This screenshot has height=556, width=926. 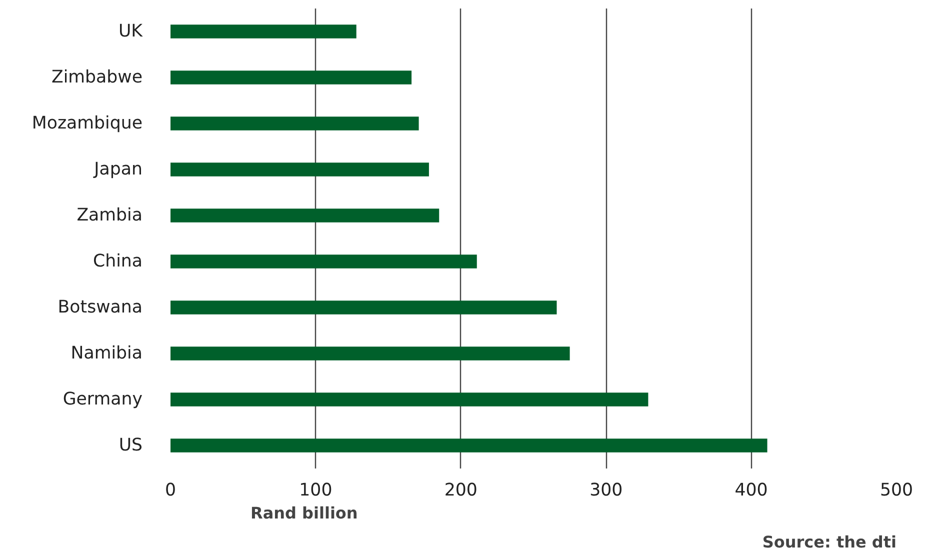 What do you see at coordinates (461, 490) in the screenshot?
I see `x-tick-label: 200` at bounding box center [461, 490].